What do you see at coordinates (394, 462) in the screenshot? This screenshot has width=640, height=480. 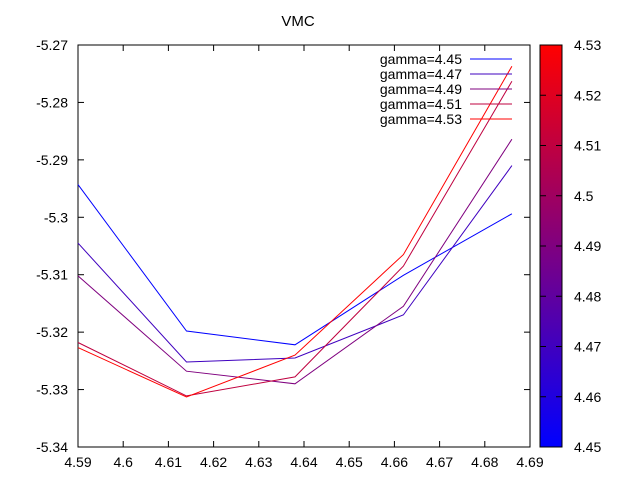 I see `x-tick-label: 4.66` at bounding box center [394, 462].